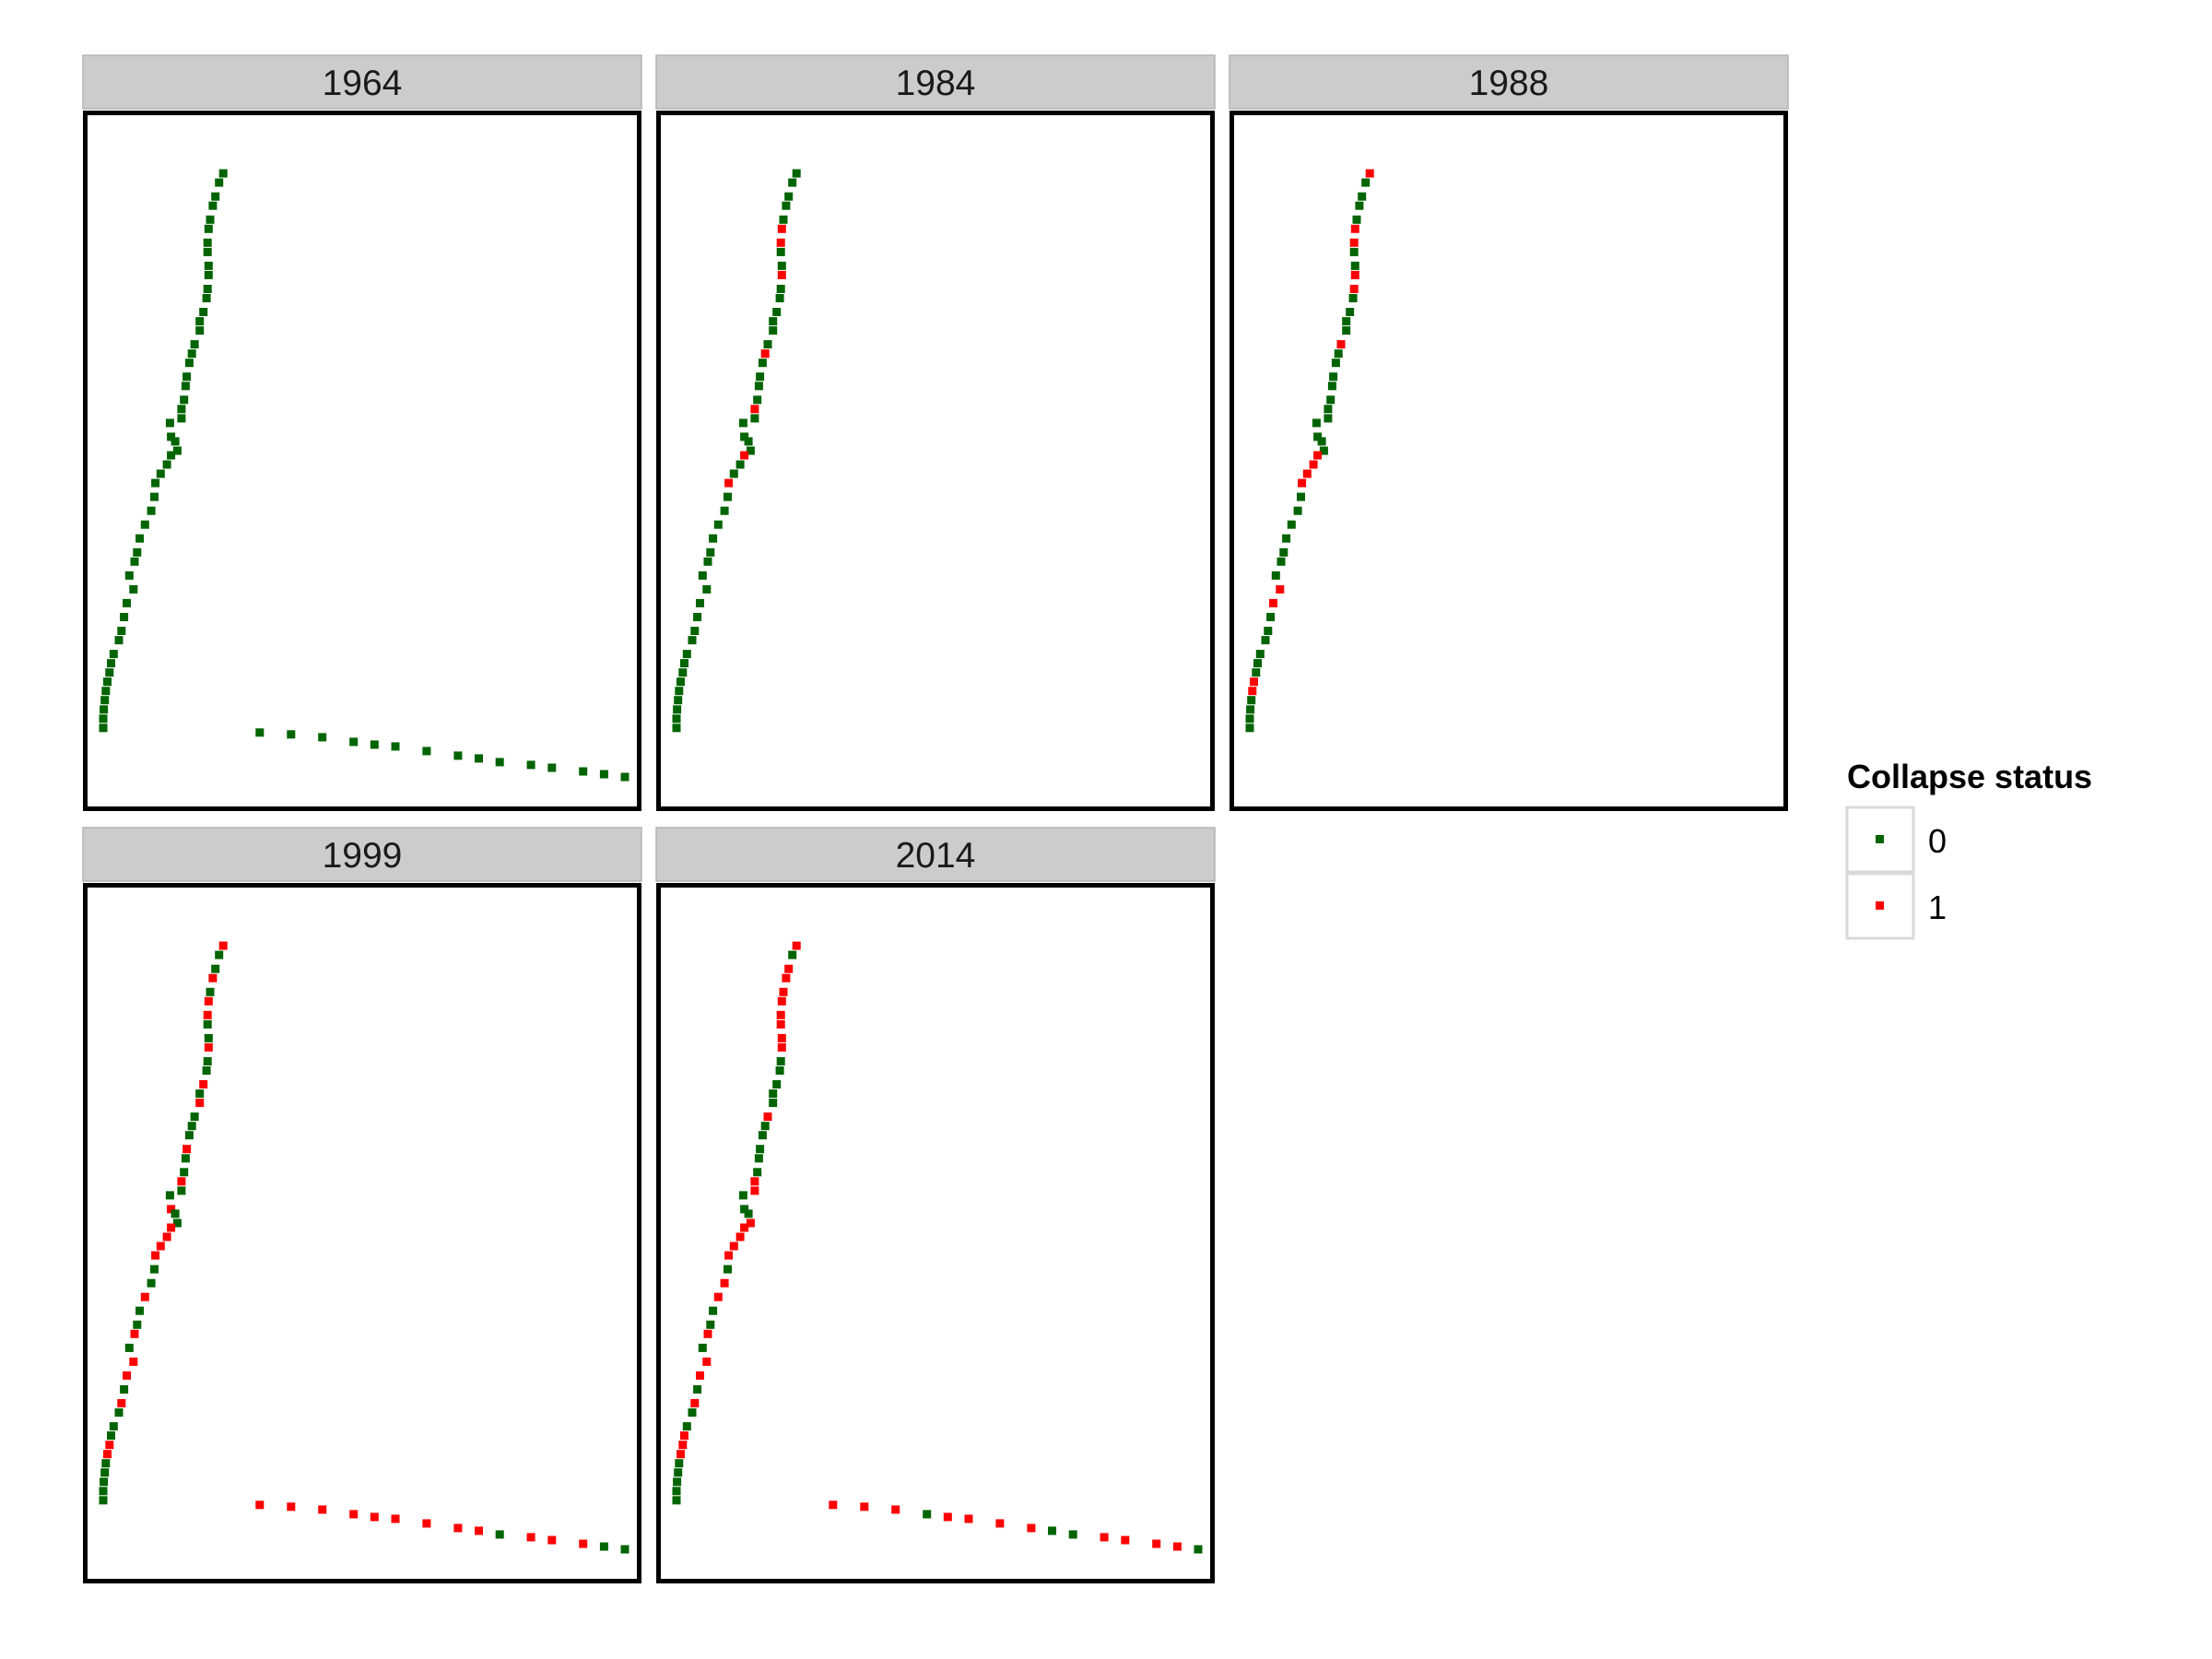  I want to click on facet-1999: 1999, so click(362, 1205).